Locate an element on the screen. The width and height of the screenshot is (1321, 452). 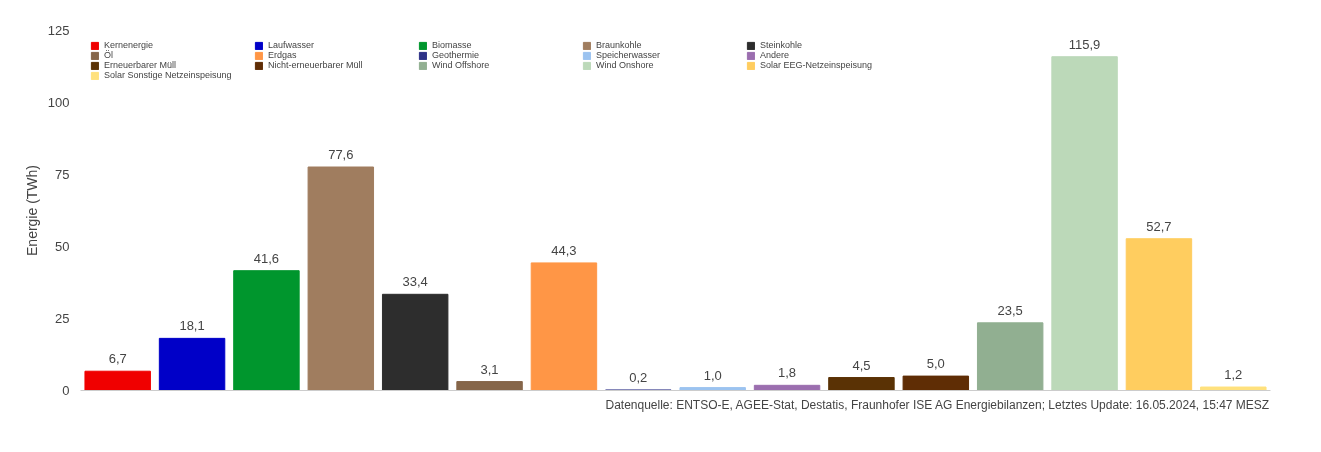
data-label: 44,3 is located at coordinates (564, 250).